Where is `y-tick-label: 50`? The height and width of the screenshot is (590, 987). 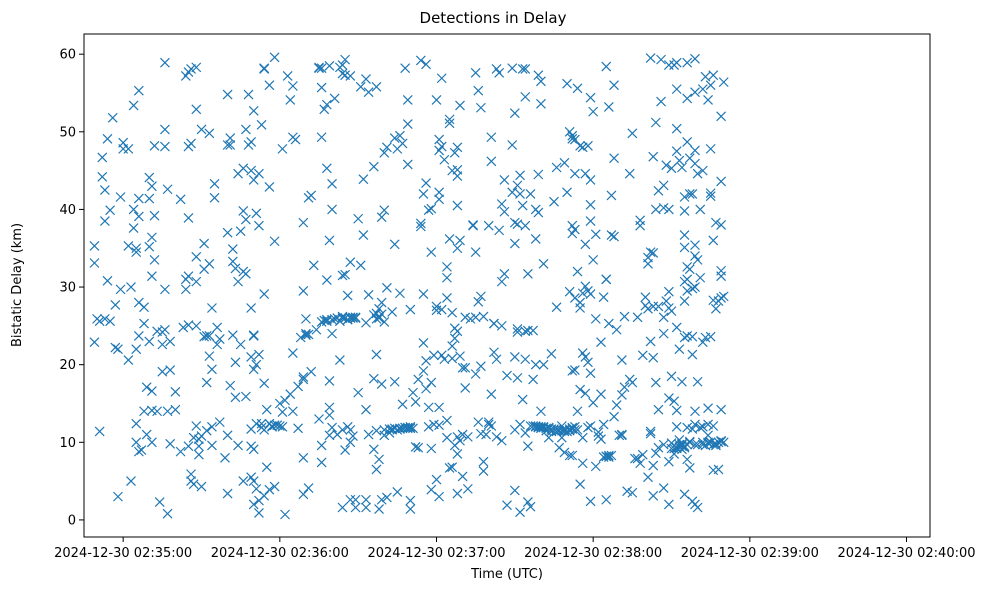 y-tick-label: 50 is located at coordinates (67, 132).